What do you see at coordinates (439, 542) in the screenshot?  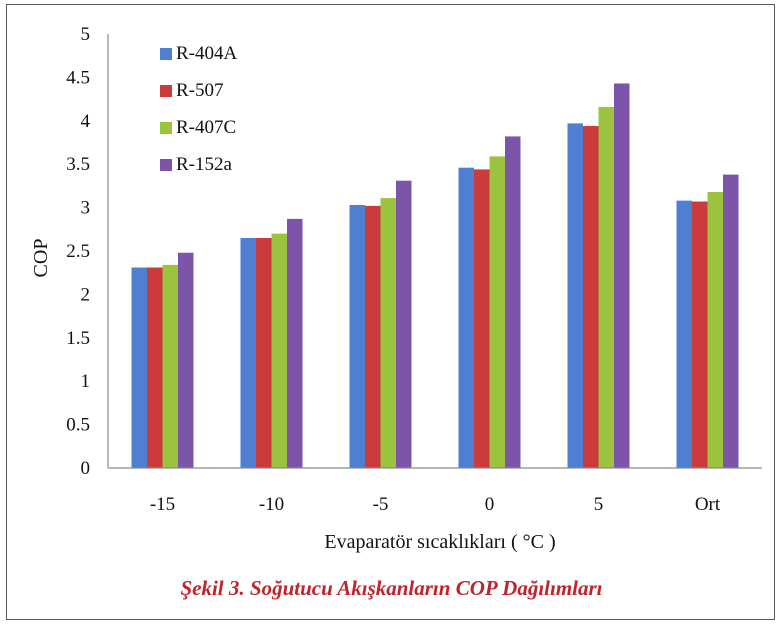 I see `x-axis-title: Evaparatör sıcaklıkları ( °C )` at bounding box center [439, 542].